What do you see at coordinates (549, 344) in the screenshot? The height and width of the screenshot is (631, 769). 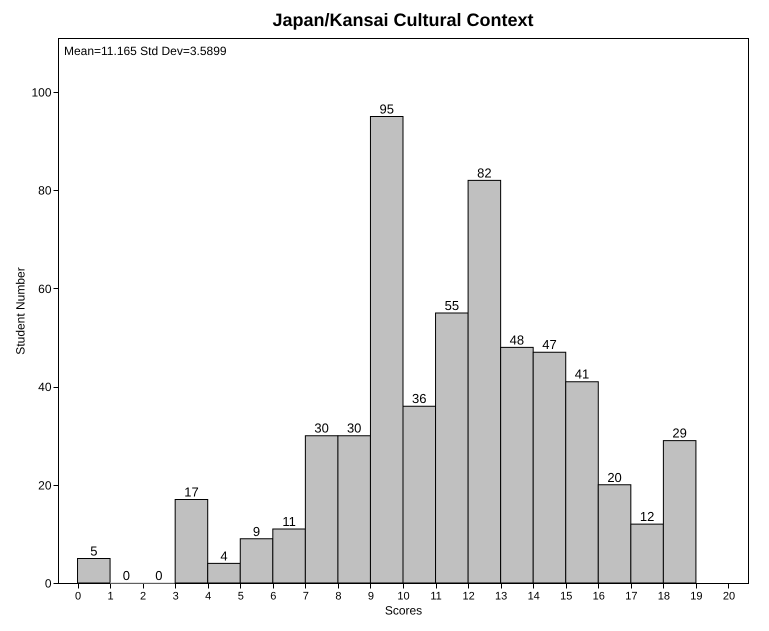 I see `data-label: 47` at bounding box center [549, 344].